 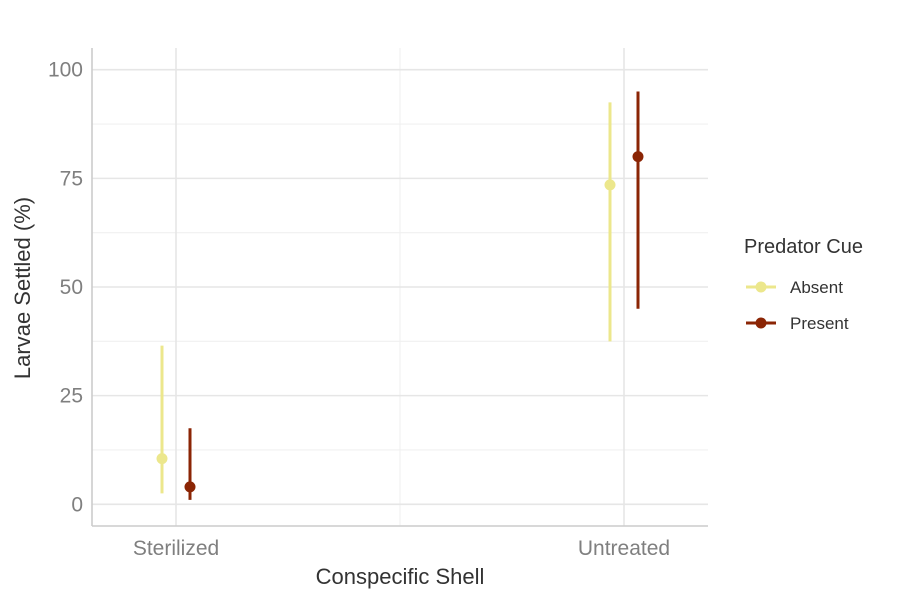 I want to click on legend-item: Present, so click(x=797, y=323).